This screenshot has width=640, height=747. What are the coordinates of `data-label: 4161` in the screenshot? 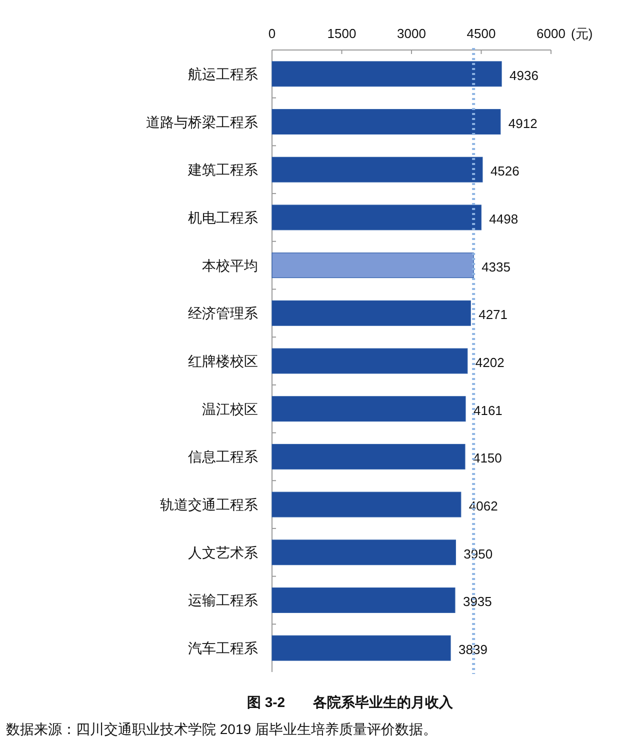 It's located at (487, 410).